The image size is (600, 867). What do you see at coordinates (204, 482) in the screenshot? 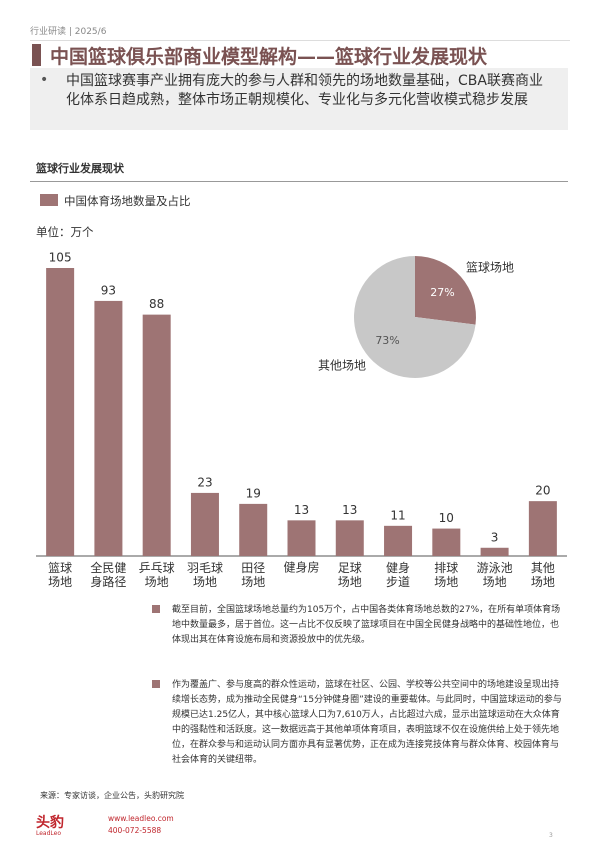
I see `value-label: 23` at bounding box center [204, 482].